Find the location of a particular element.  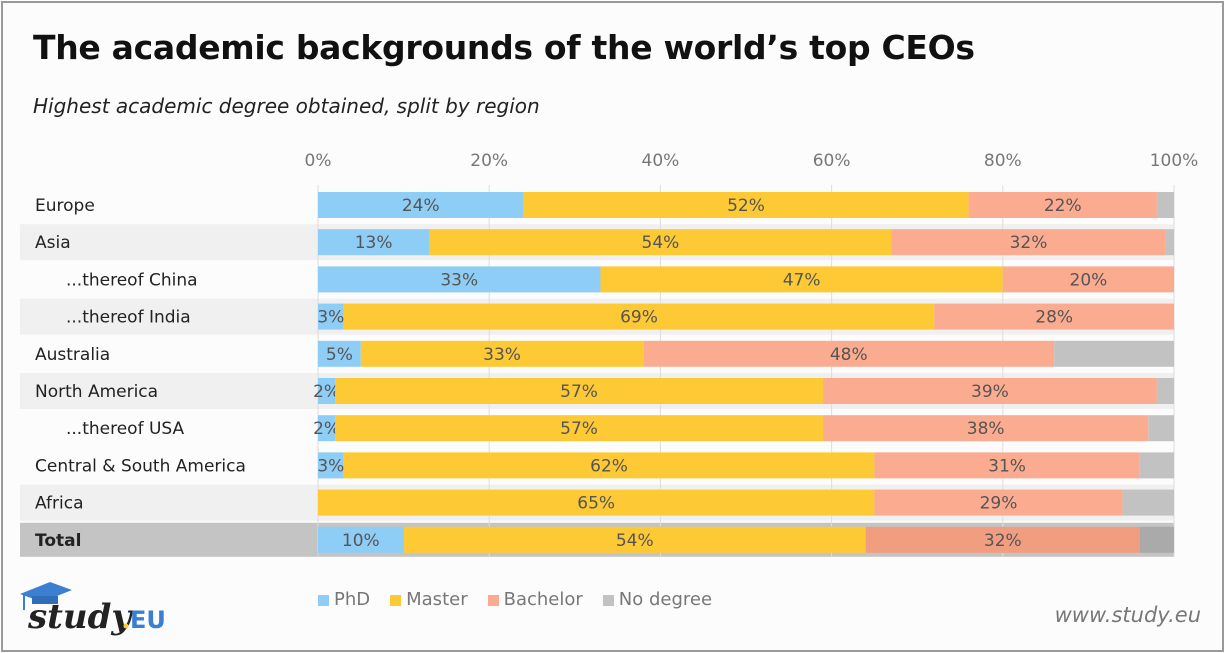

category-label: Europe is located at coordinates (65, 206).